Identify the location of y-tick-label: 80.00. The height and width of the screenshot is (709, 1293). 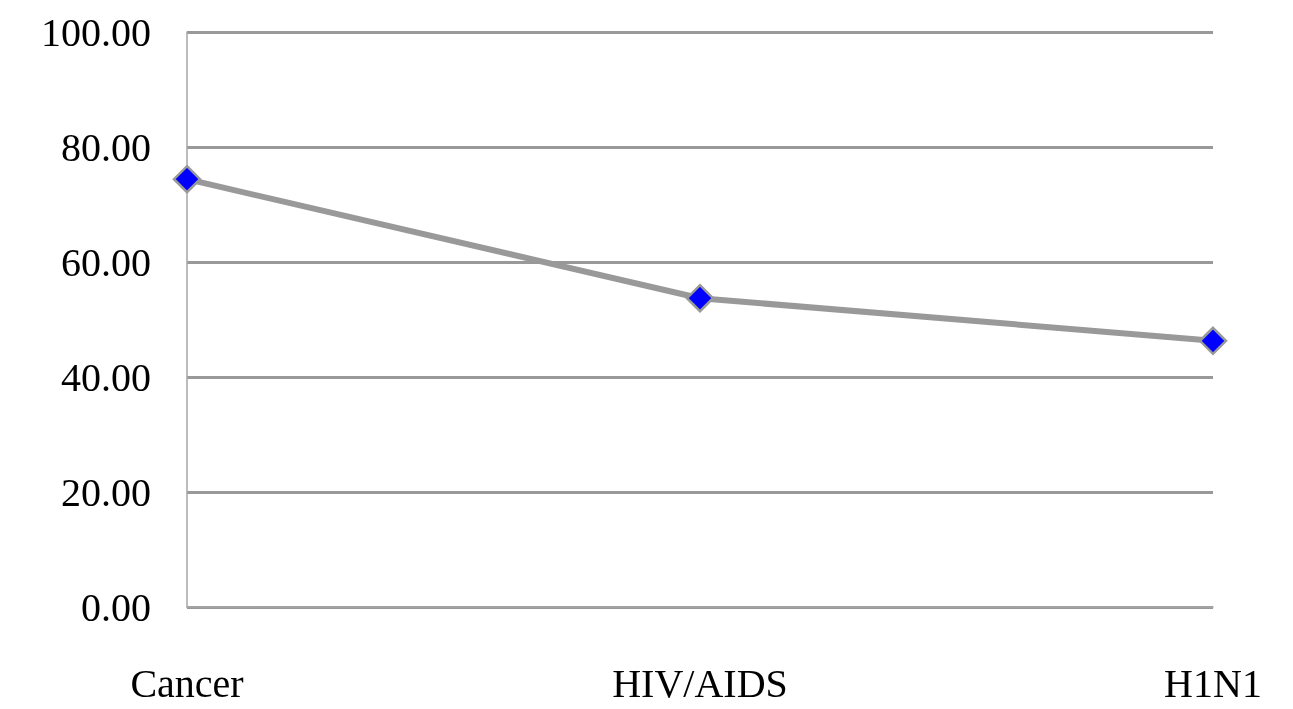
(106, 147).